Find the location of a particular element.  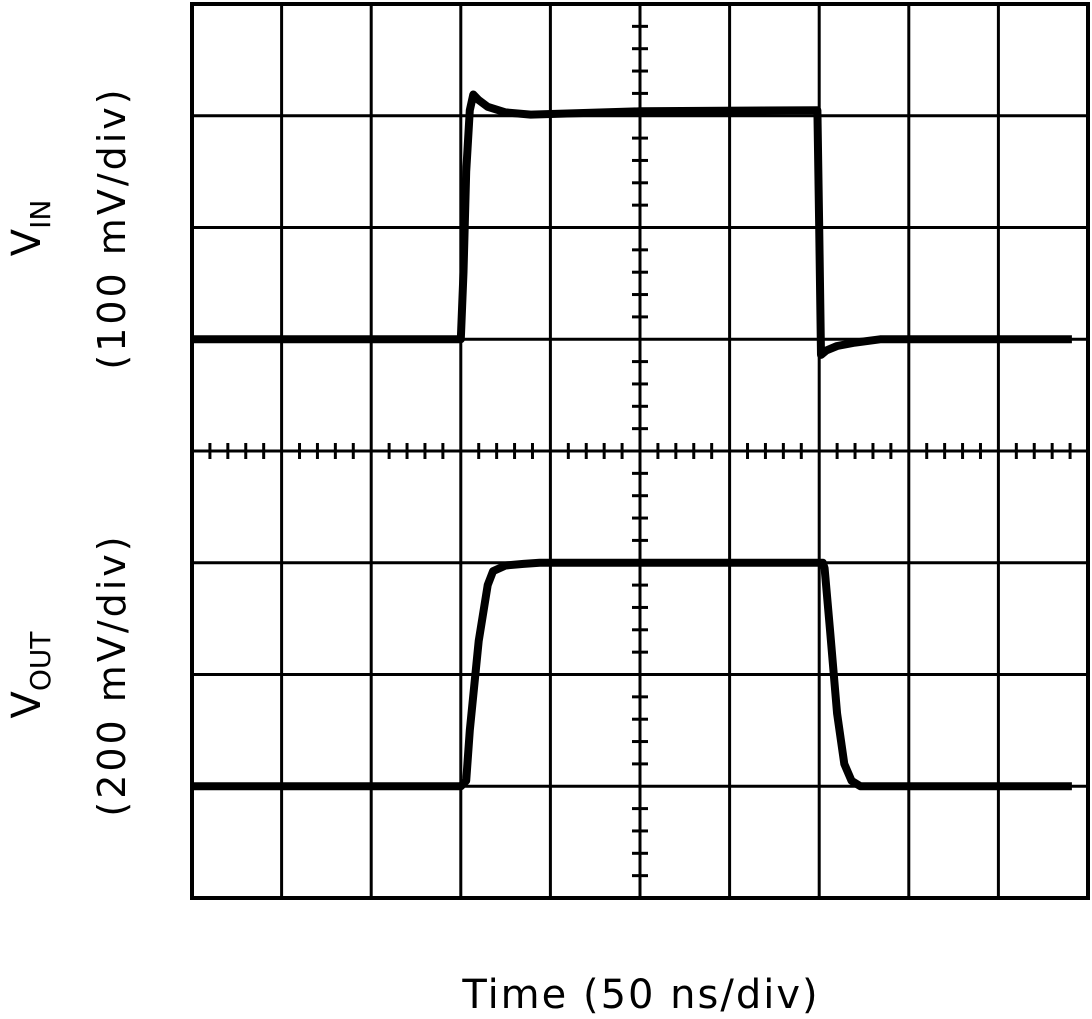

vin-label: VIN is located at coordinates (30, 228).